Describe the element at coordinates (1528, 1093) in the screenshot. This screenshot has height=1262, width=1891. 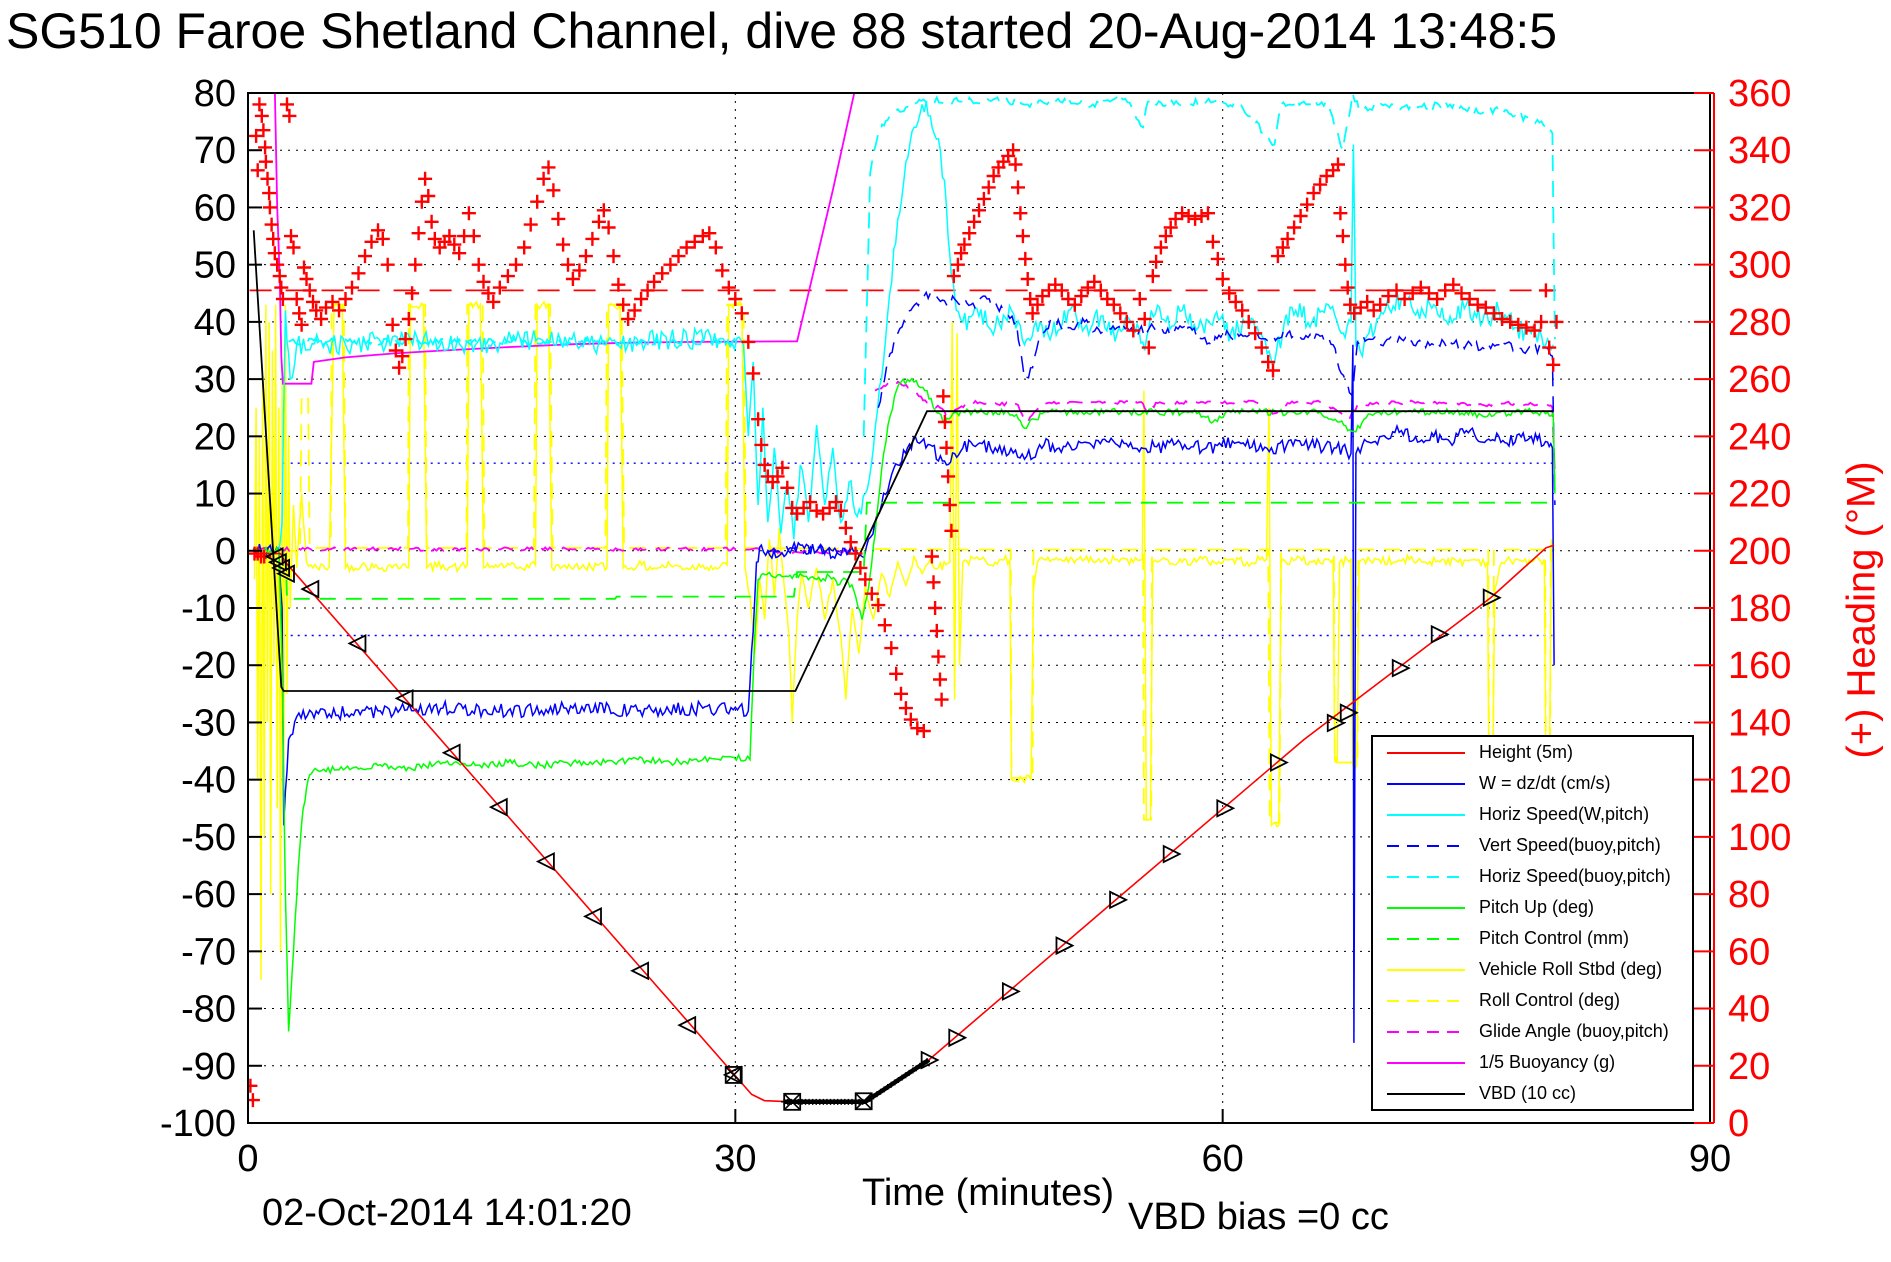
I see `legend-label: VBD (10 cc)` at that location.